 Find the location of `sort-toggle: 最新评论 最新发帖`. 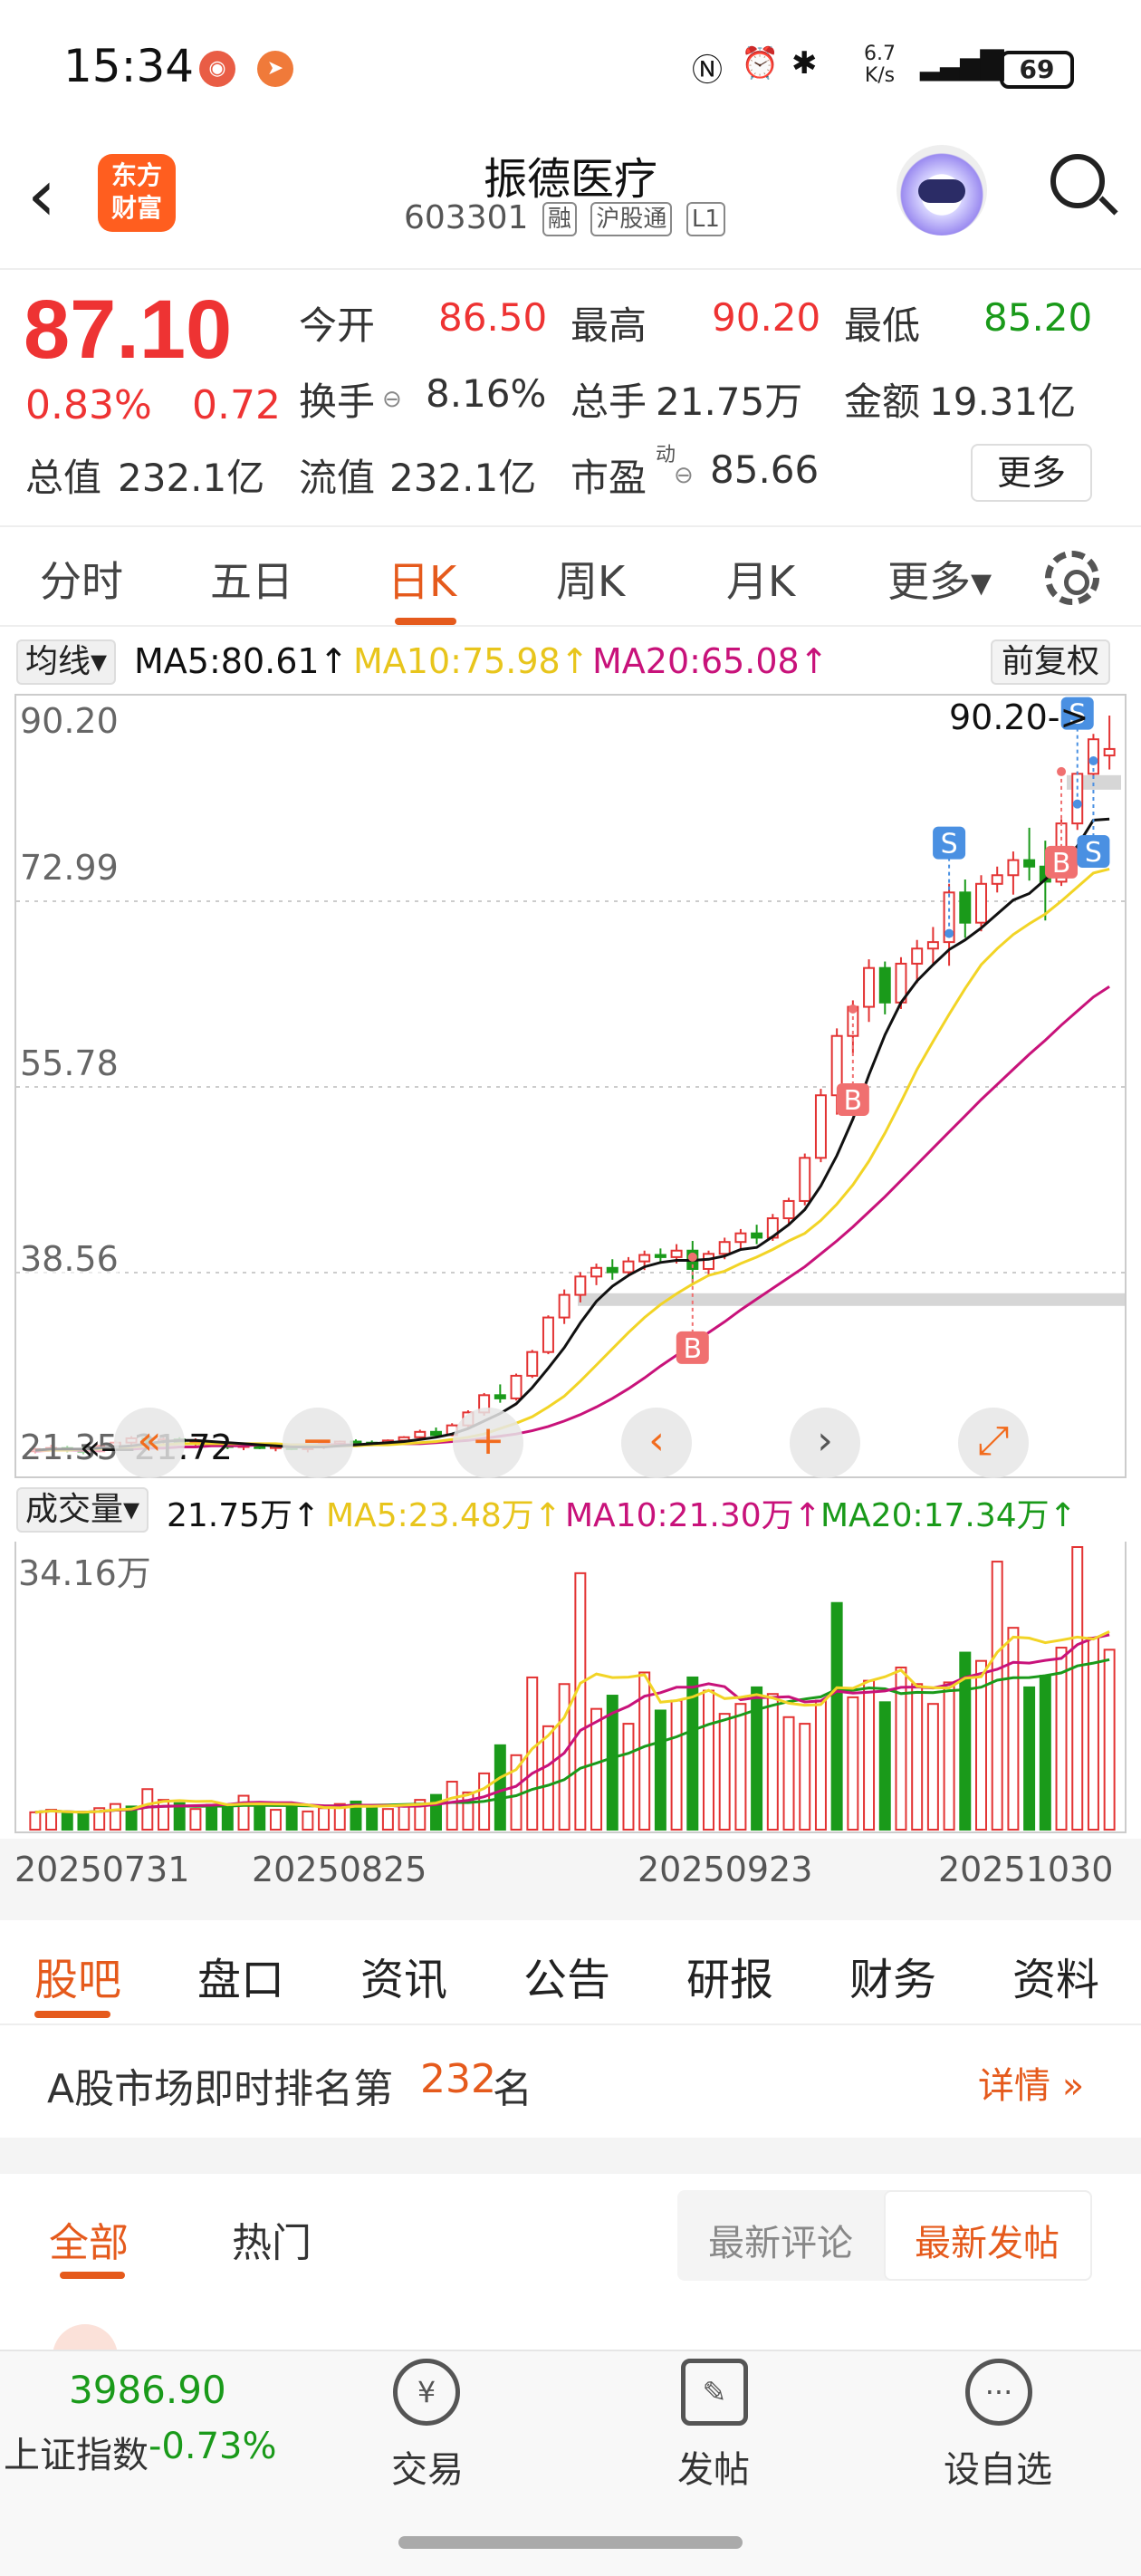

sort-toggle: 最新评论 最新发帖 is located at coordinates (884, 2235).